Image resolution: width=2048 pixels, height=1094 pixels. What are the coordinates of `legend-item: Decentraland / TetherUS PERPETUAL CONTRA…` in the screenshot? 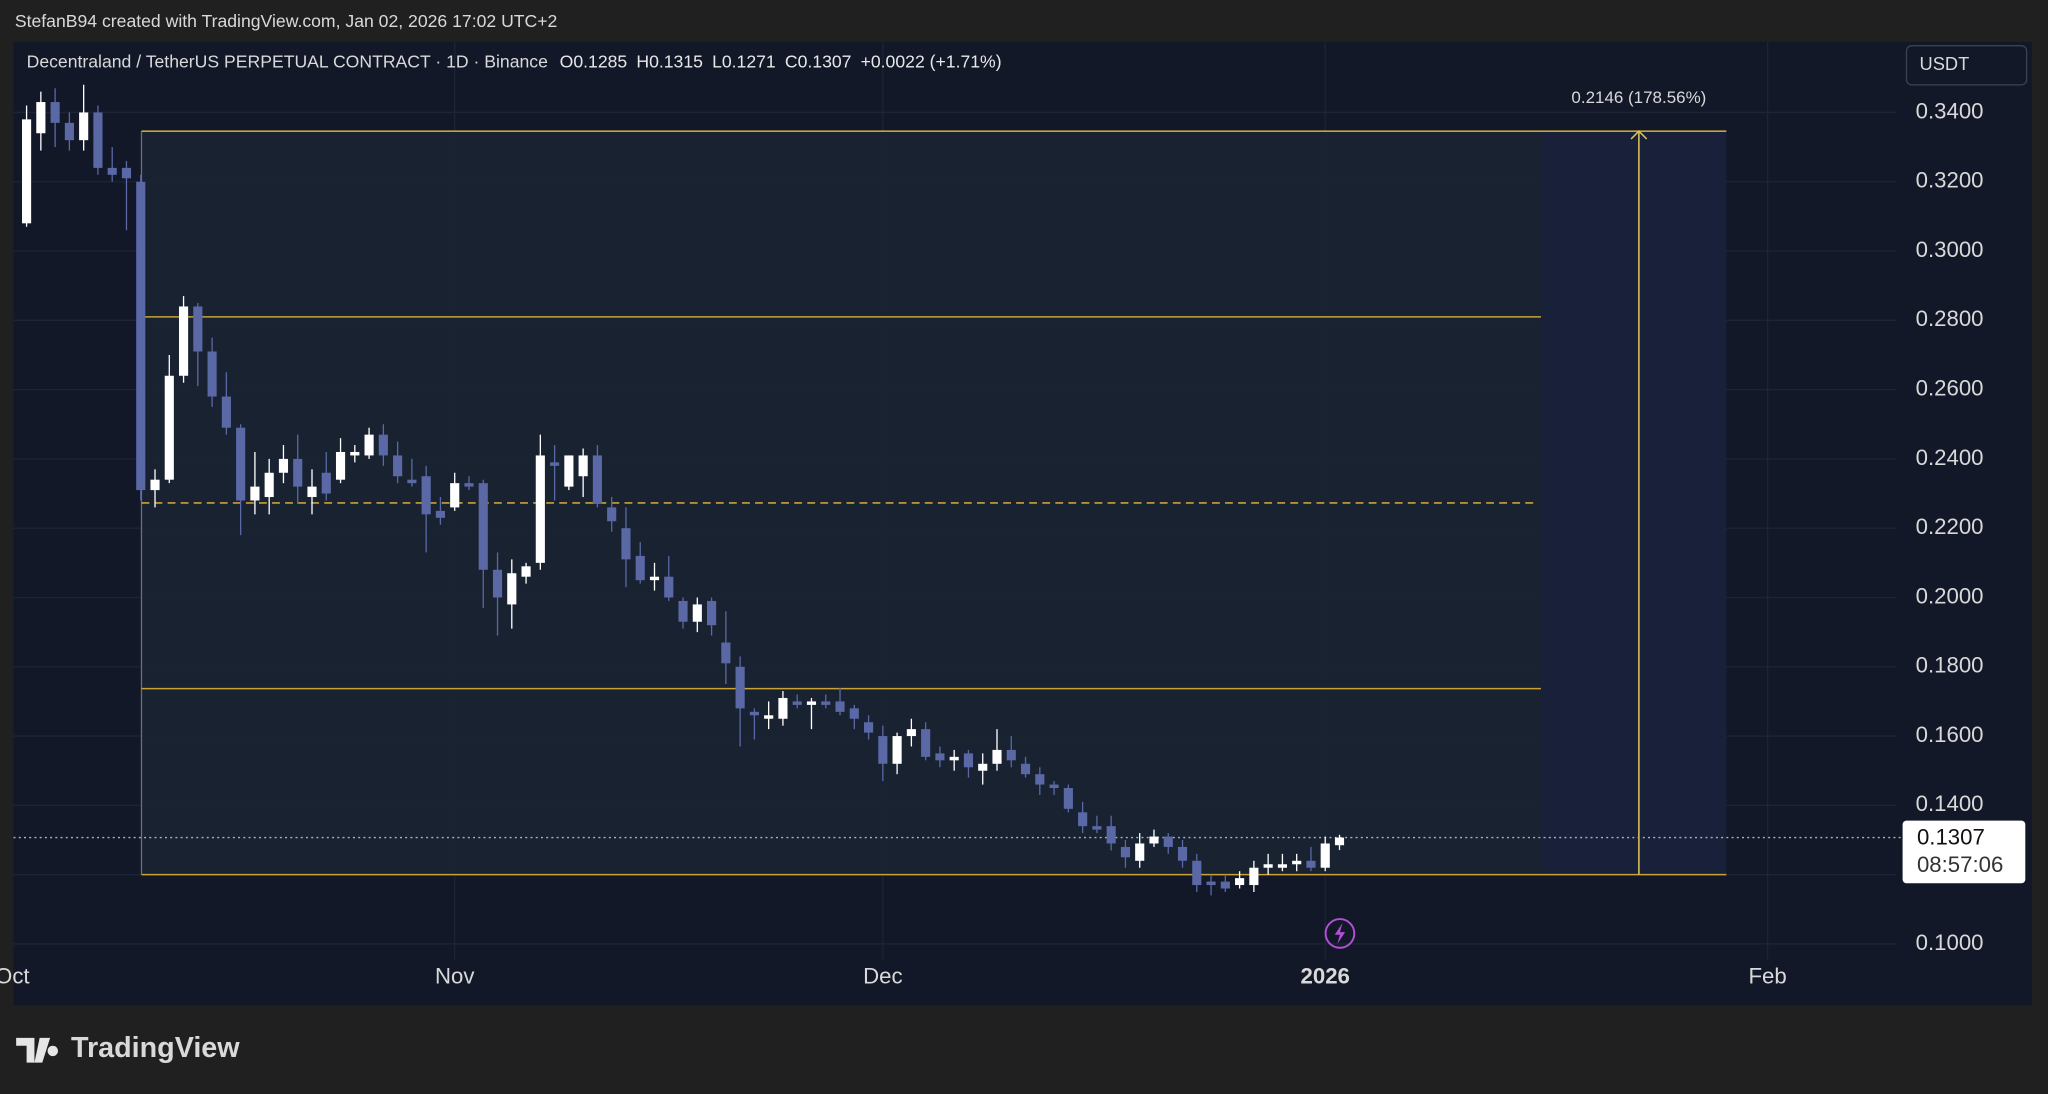 It's located at (288, 61).